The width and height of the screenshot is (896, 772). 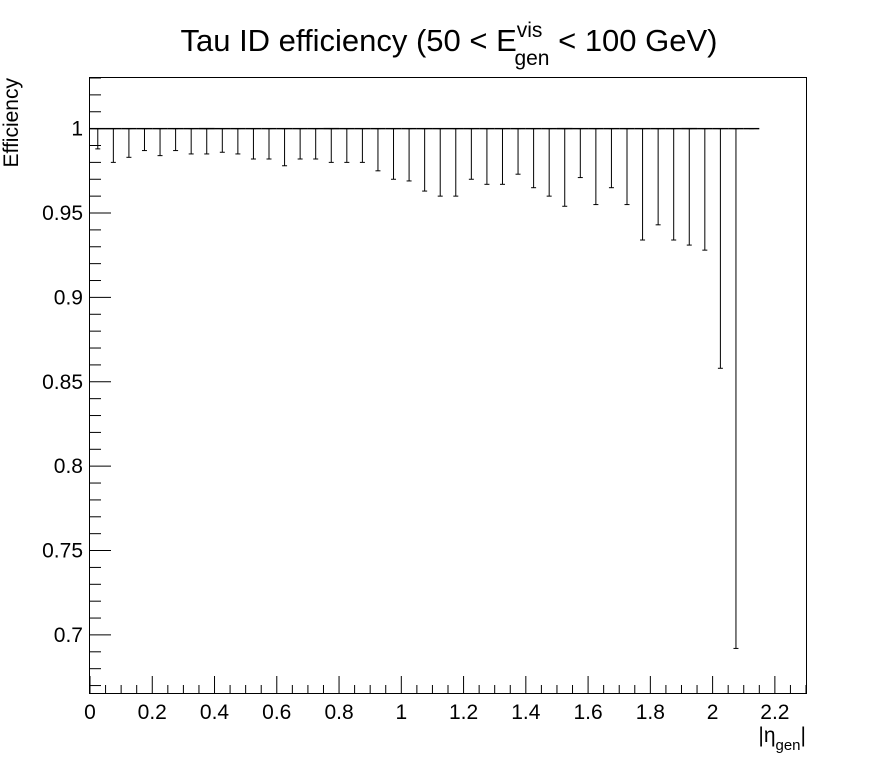 I want to click on y-tick-labels: 0.7 0.75 0.8 0.85 0.9 0.95 1, so click(x=62, y=382).